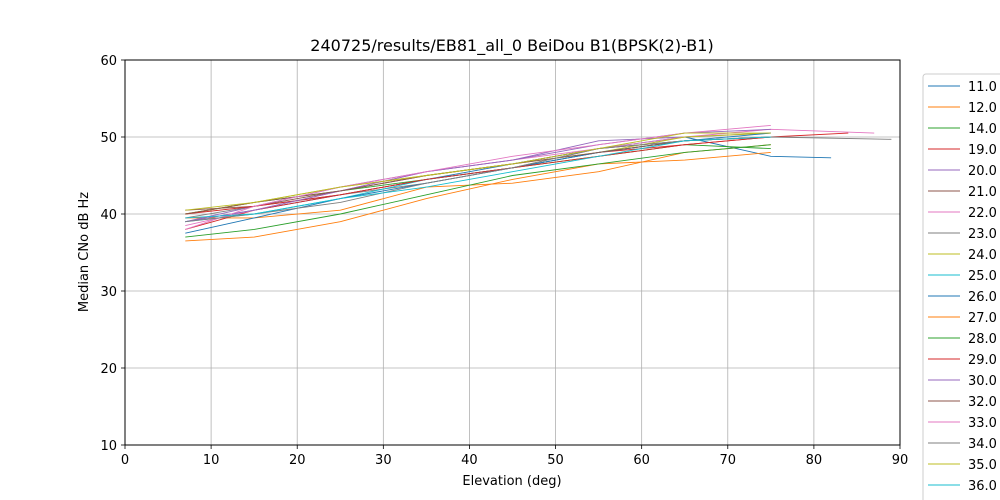  Describe the element at coordinates (641, 460) in the screenshot. I see `x-tick-label: 60` at that location.